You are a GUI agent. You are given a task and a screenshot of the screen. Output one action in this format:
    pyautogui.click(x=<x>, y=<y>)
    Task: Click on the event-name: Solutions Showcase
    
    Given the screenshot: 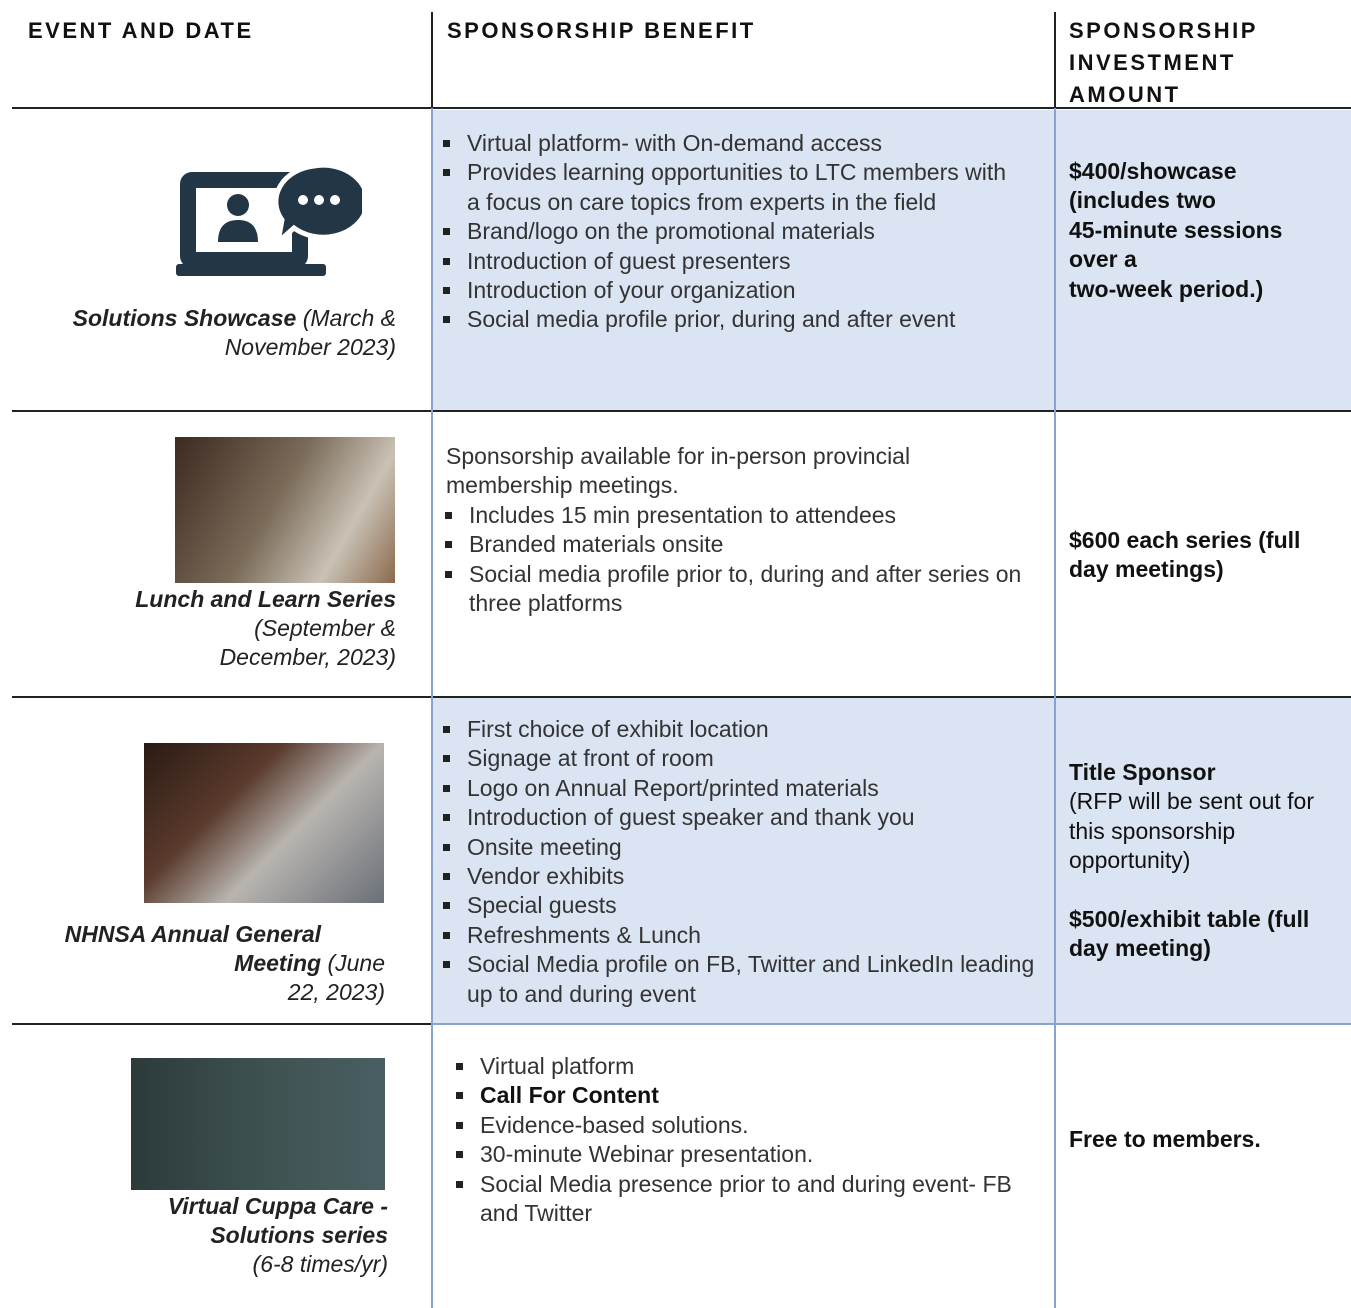 What is the action you would take?
    pyautogui.click(x=184, y=318)
    